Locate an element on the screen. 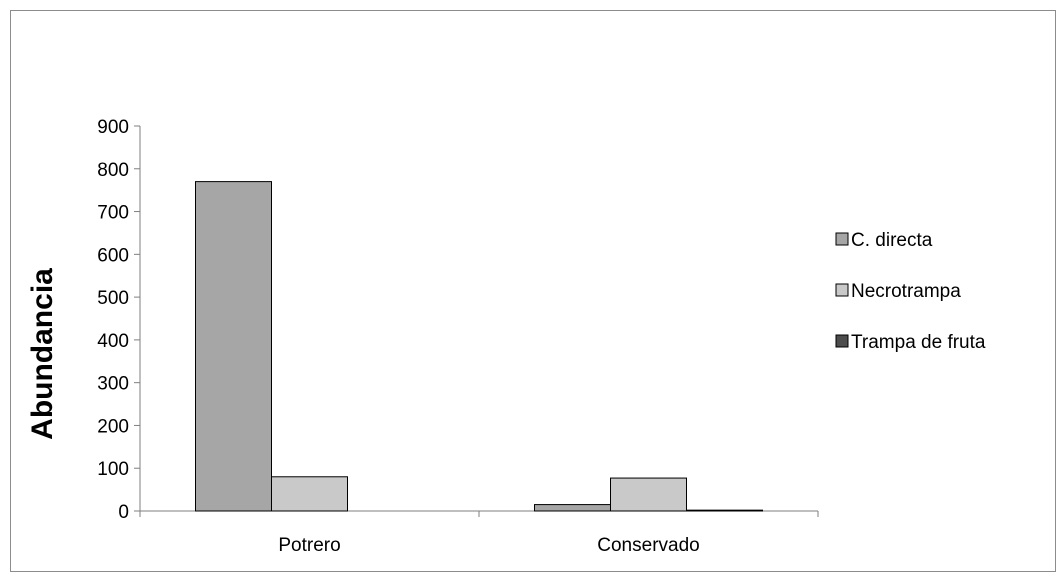 This screenshot has height=575, width=1059. x-axis: Potrero Conservado is located at coordinates (479, 533).